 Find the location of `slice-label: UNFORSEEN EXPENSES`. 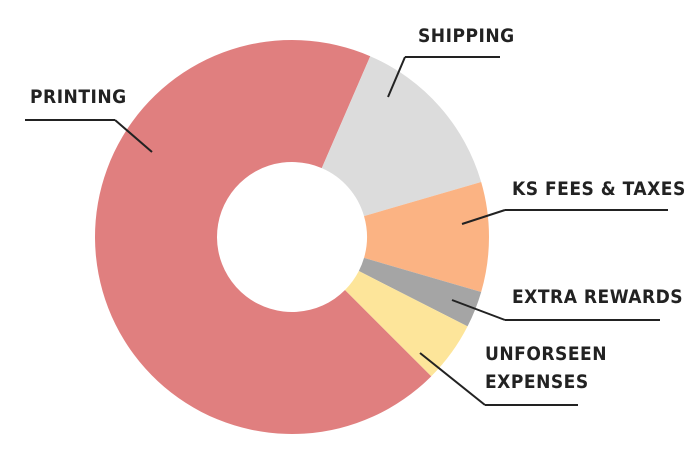

slice-label: UNFORSEEN EXPENSES is located at coordinates (546, 368).